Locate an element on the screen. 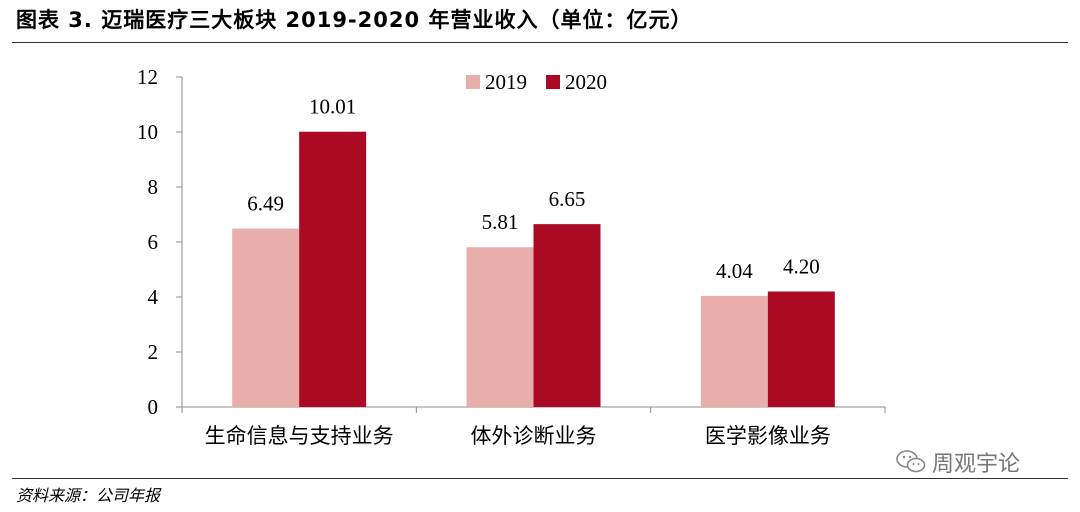 This screenshot has height=512, width=1080. y-tick-label-5: 10 is located at coordinates (147, 132).